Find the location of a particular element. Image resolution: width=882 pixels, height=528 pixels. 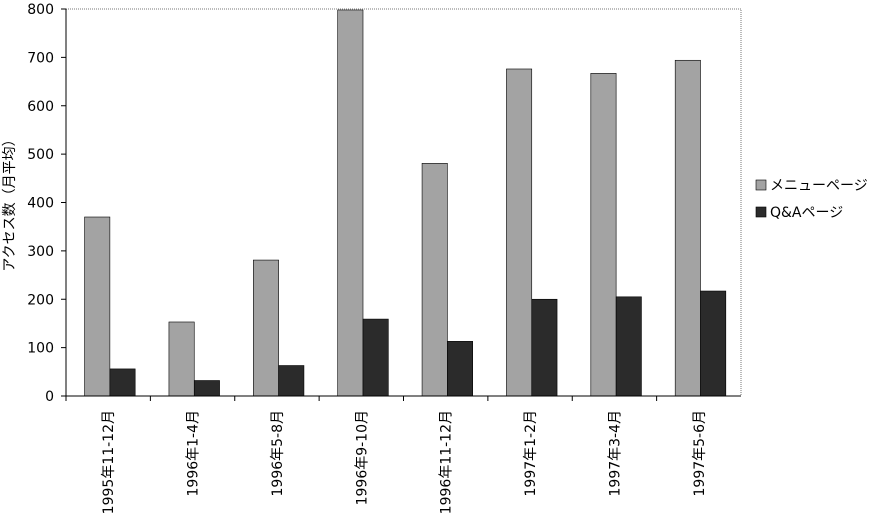

x-tick-label: 1997年5-6月 is located at coordinates (700, 453).